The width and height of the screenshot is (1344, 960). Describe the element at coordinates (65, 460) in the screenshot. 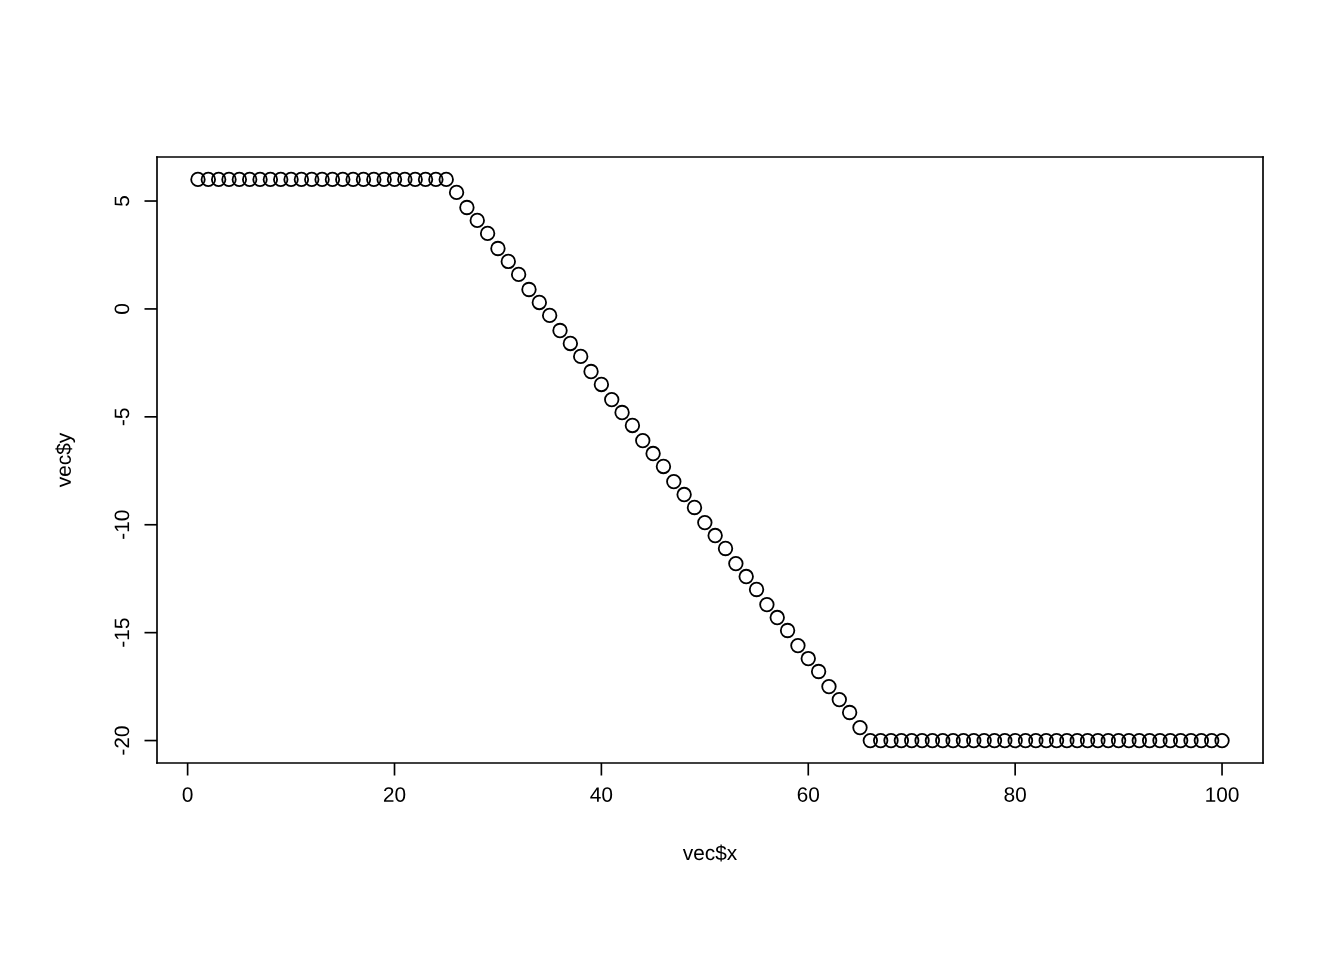

I see `y-axis-title: vec$y` at that location.